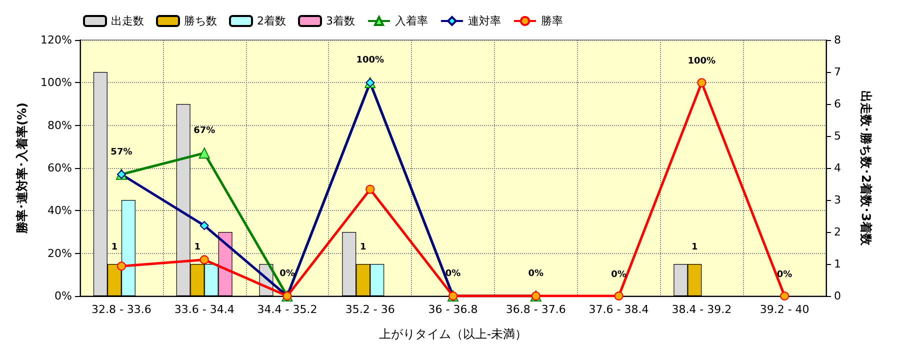  Describe the element at coordinates (22, 168) in the screenshot. I see `y-axis-title: 勝率･連対率･入着率(%)` at that location.